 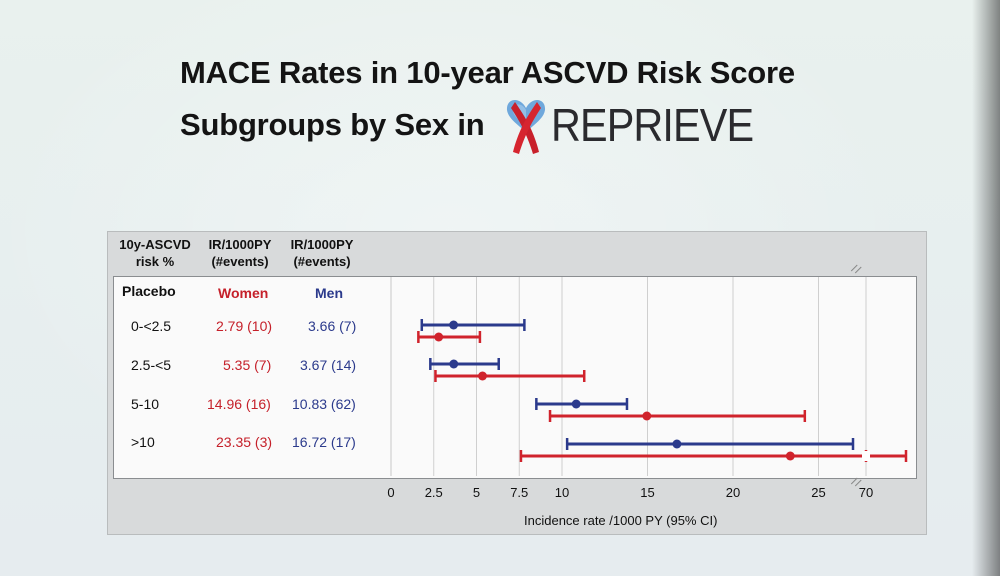 What do you see at coordinates (866, 492) in the screenshot?
I see `x-tick-label: 70` at bounding box center [866, 492].